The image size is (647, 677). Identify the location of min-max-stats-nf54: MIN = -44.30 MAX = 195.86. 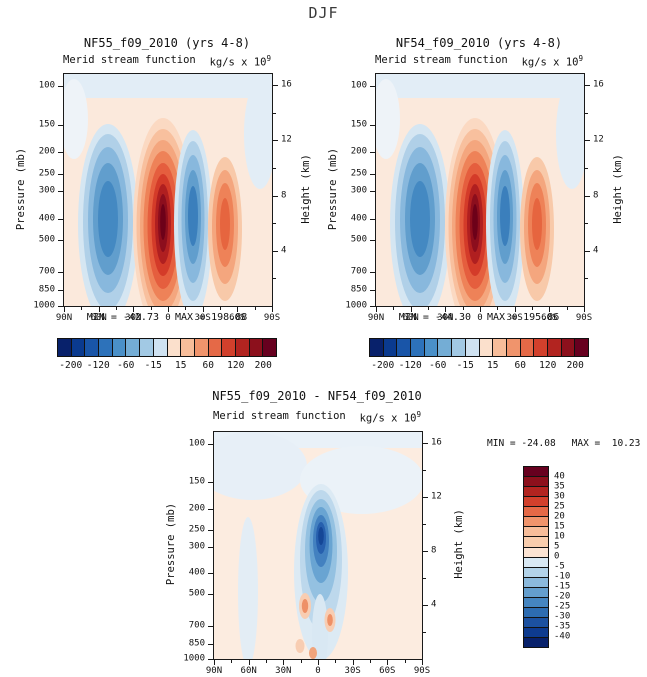
(479, 317).